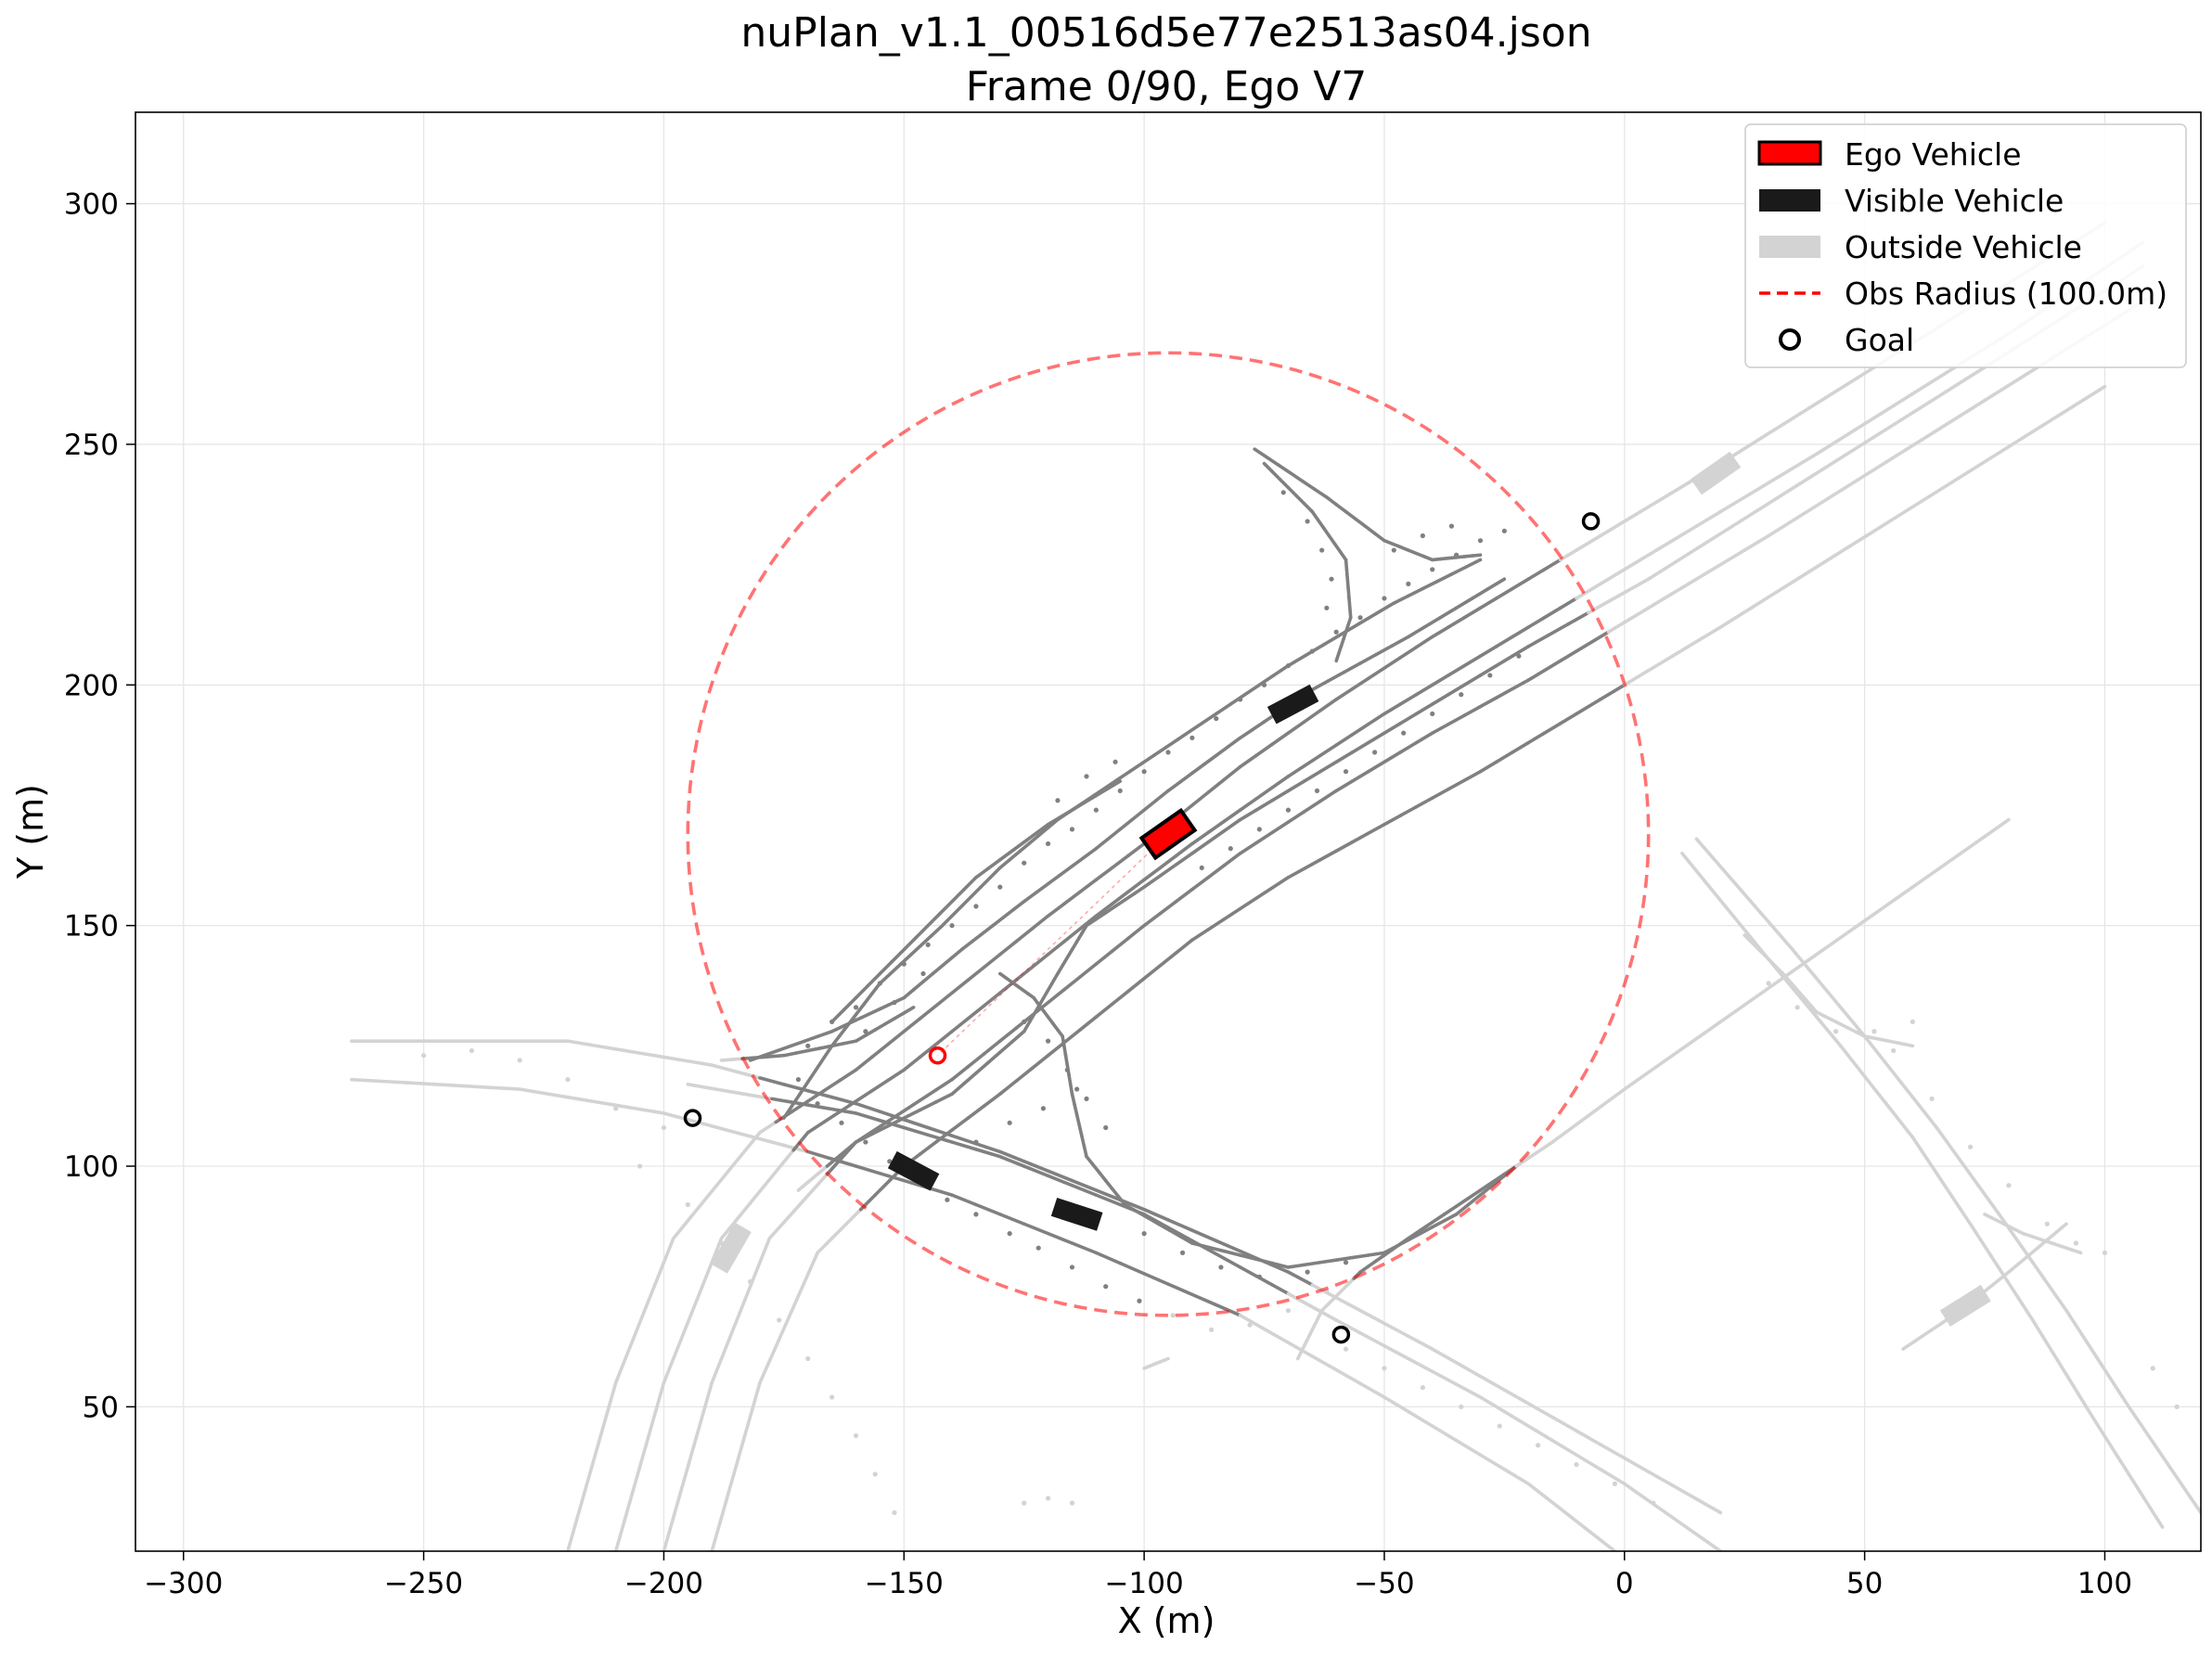  I want to click on y-axis-ticks: 50 100 150 200 250 300, so click(99, 806).